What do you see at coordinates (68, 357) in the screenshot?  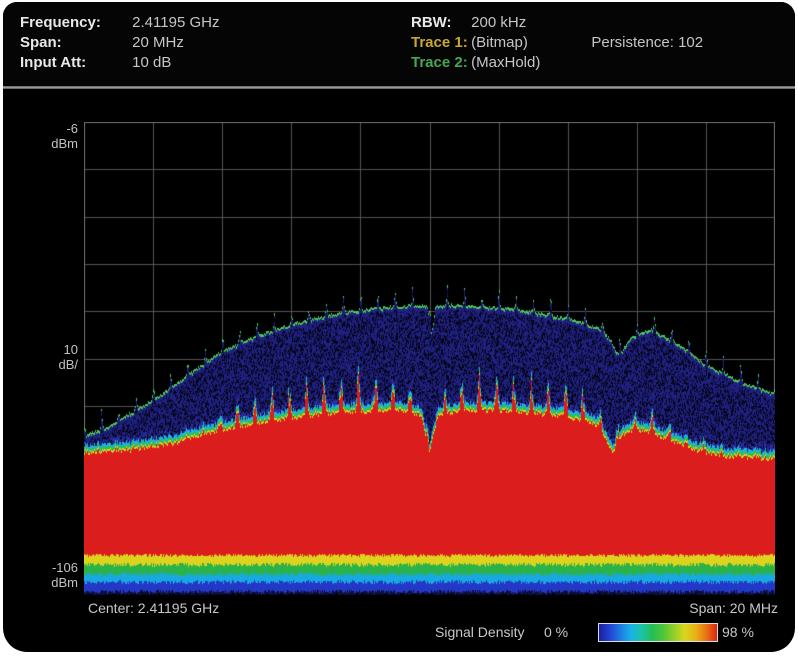 I see `y-axis-scale-label: 10 dB/` at bounding box center [68, 357].